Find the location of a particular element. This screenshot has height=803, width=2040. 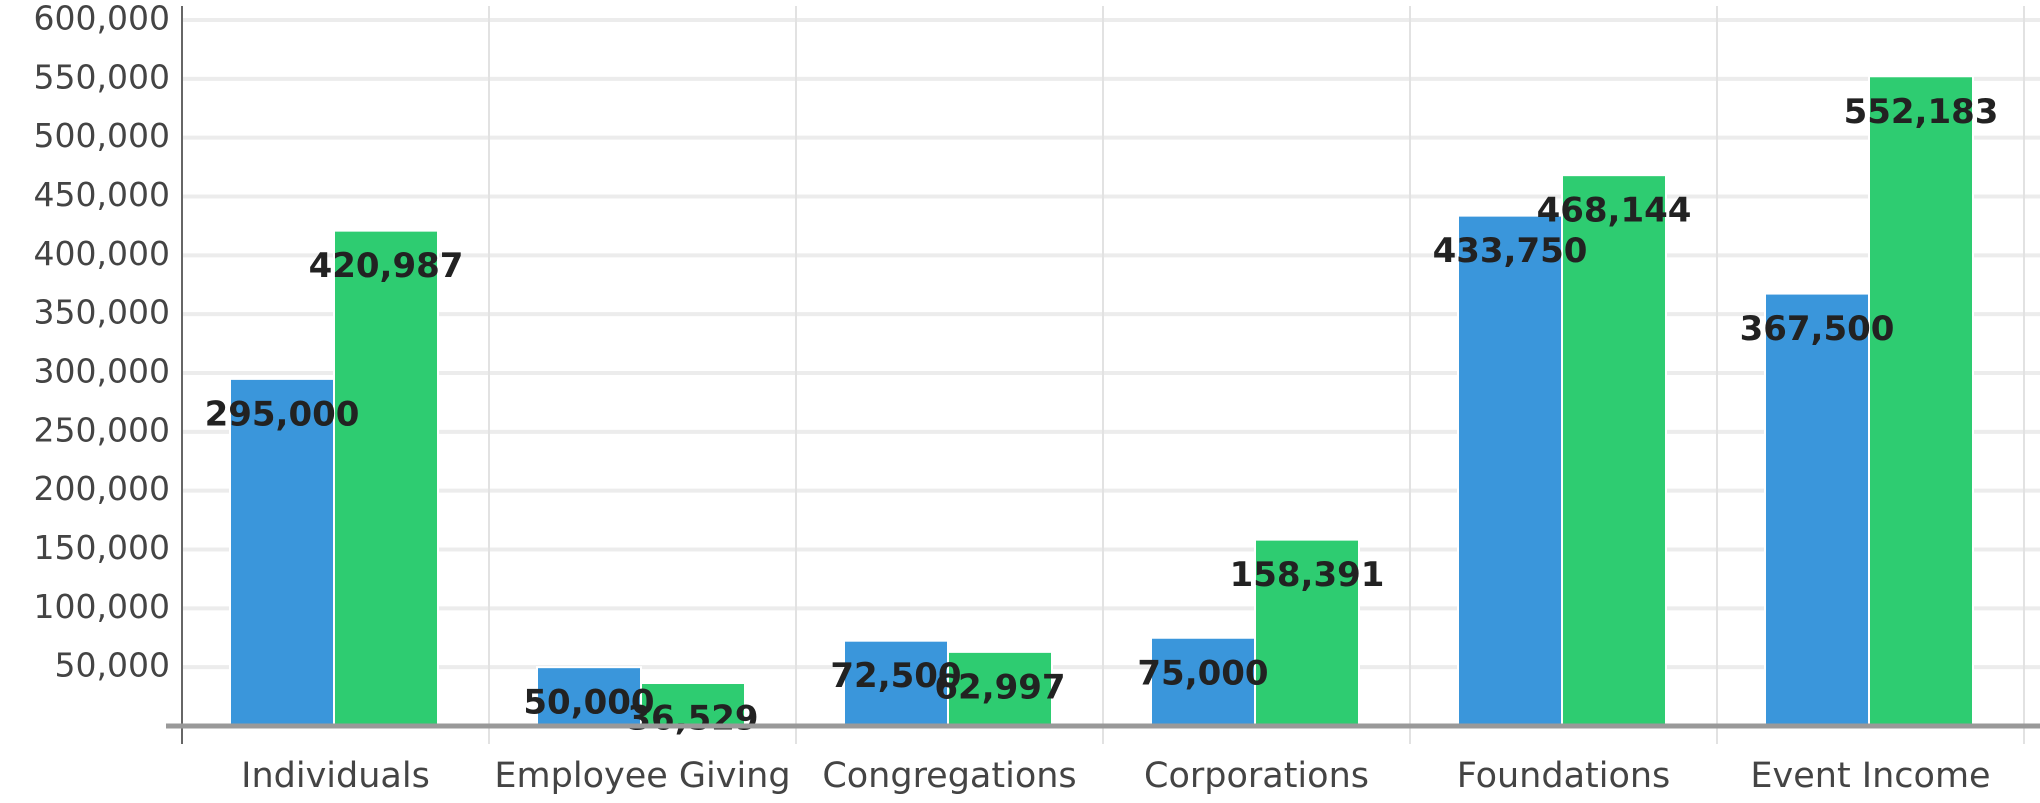

value-label: 367,500 is located at coordinates (1817, 329).